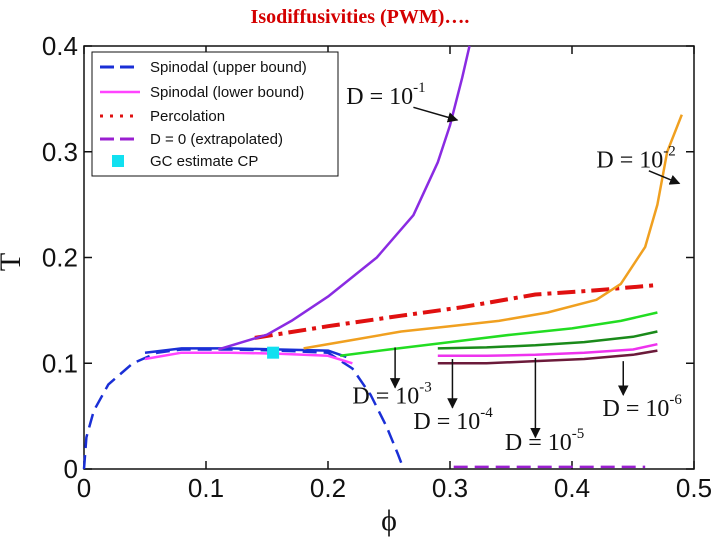 The height and width of the screenshot is (540, 720). Describe the element at coordinates (60, 363) in the screenshot. I see `y-tick-label: 0.1` at that location.